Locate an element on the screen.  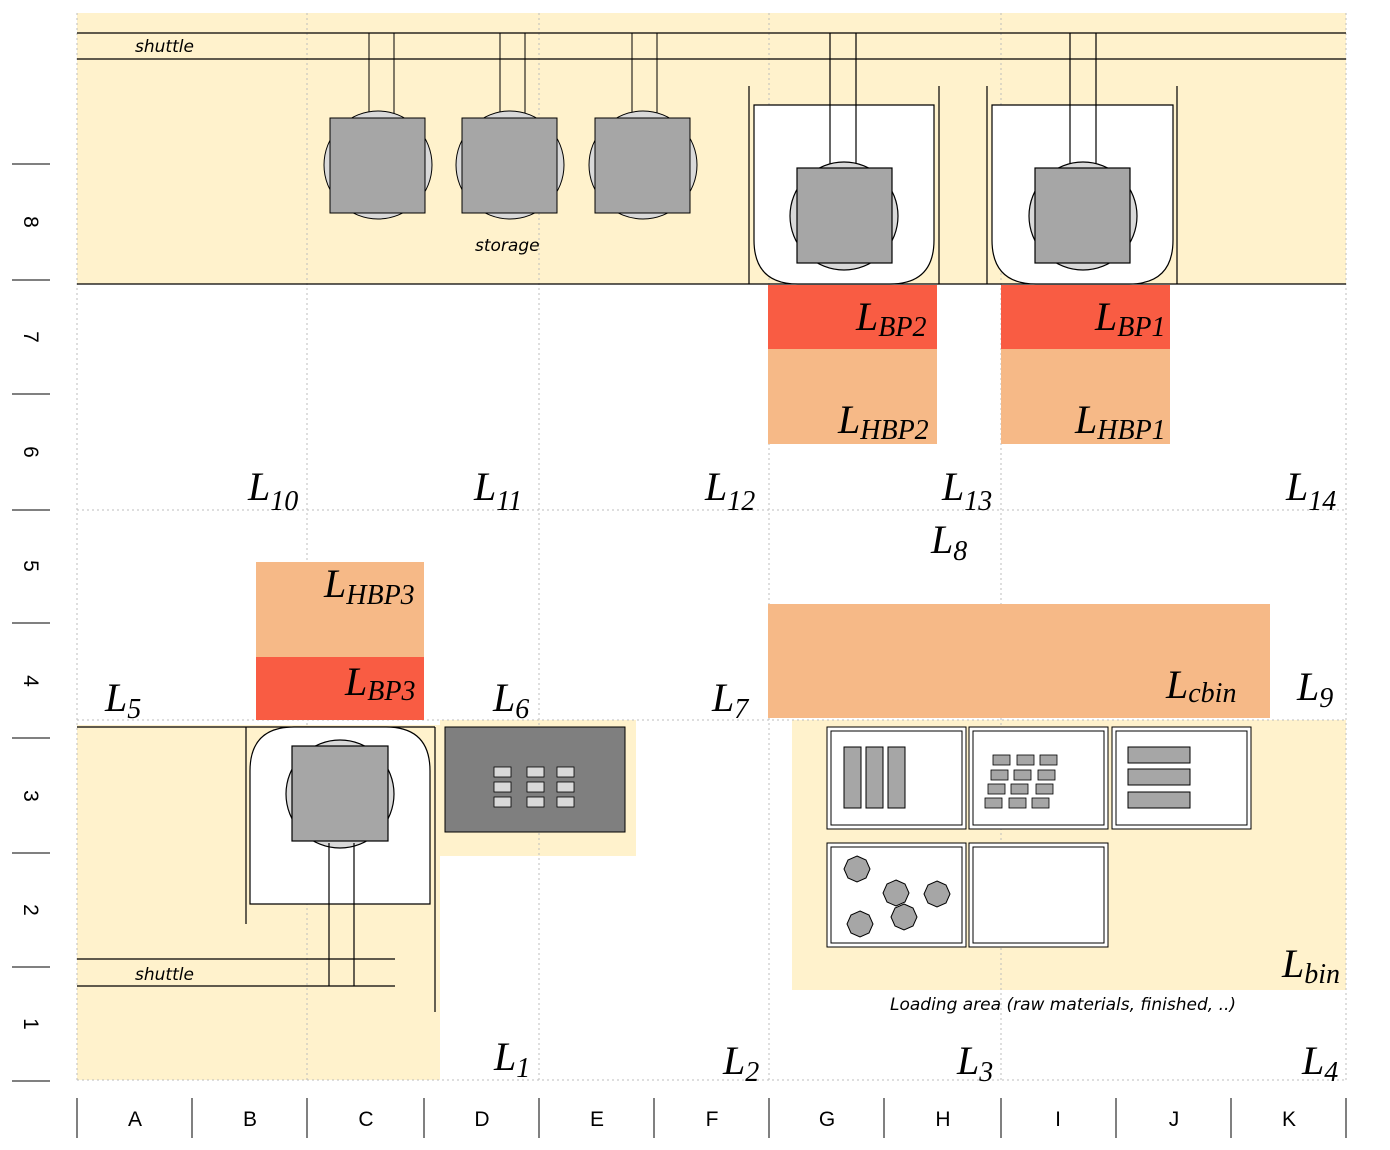
location-L9: L9 is located at coordinates (1314, 689).